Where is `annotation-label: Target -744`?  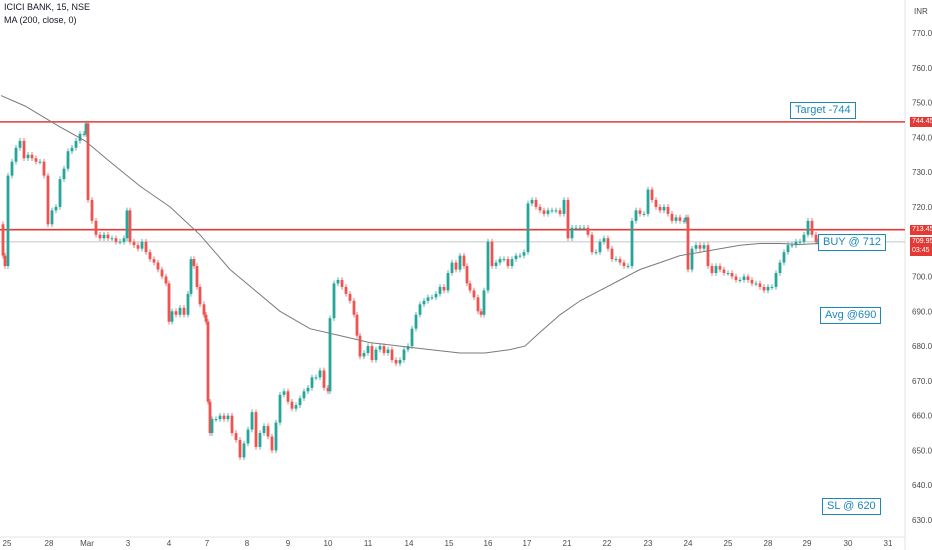
annotation-label: Target -744 is located at coordinates (823, 110).